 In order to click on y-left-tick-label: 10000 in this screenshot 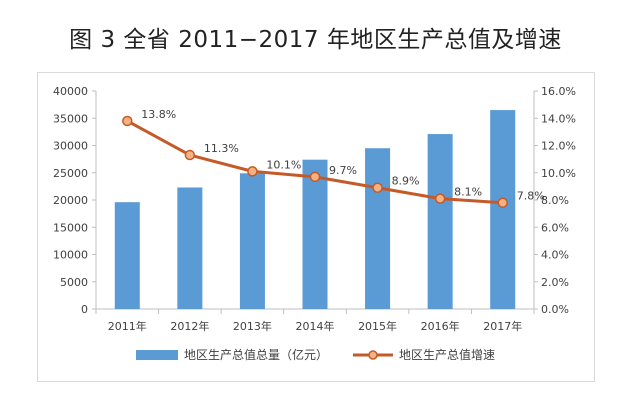, I will do `click(70, 255)`.